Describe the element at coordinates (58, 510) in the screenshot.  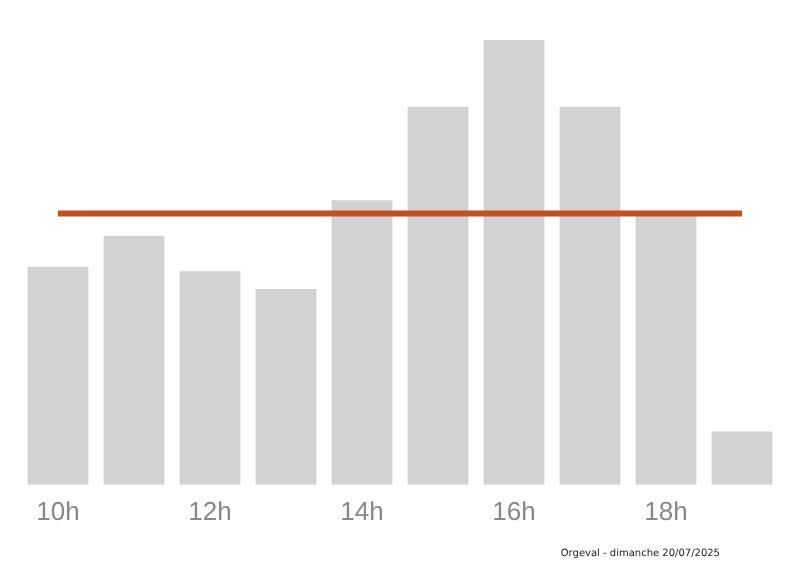
I see `x-tick-label: 10h` at that location.